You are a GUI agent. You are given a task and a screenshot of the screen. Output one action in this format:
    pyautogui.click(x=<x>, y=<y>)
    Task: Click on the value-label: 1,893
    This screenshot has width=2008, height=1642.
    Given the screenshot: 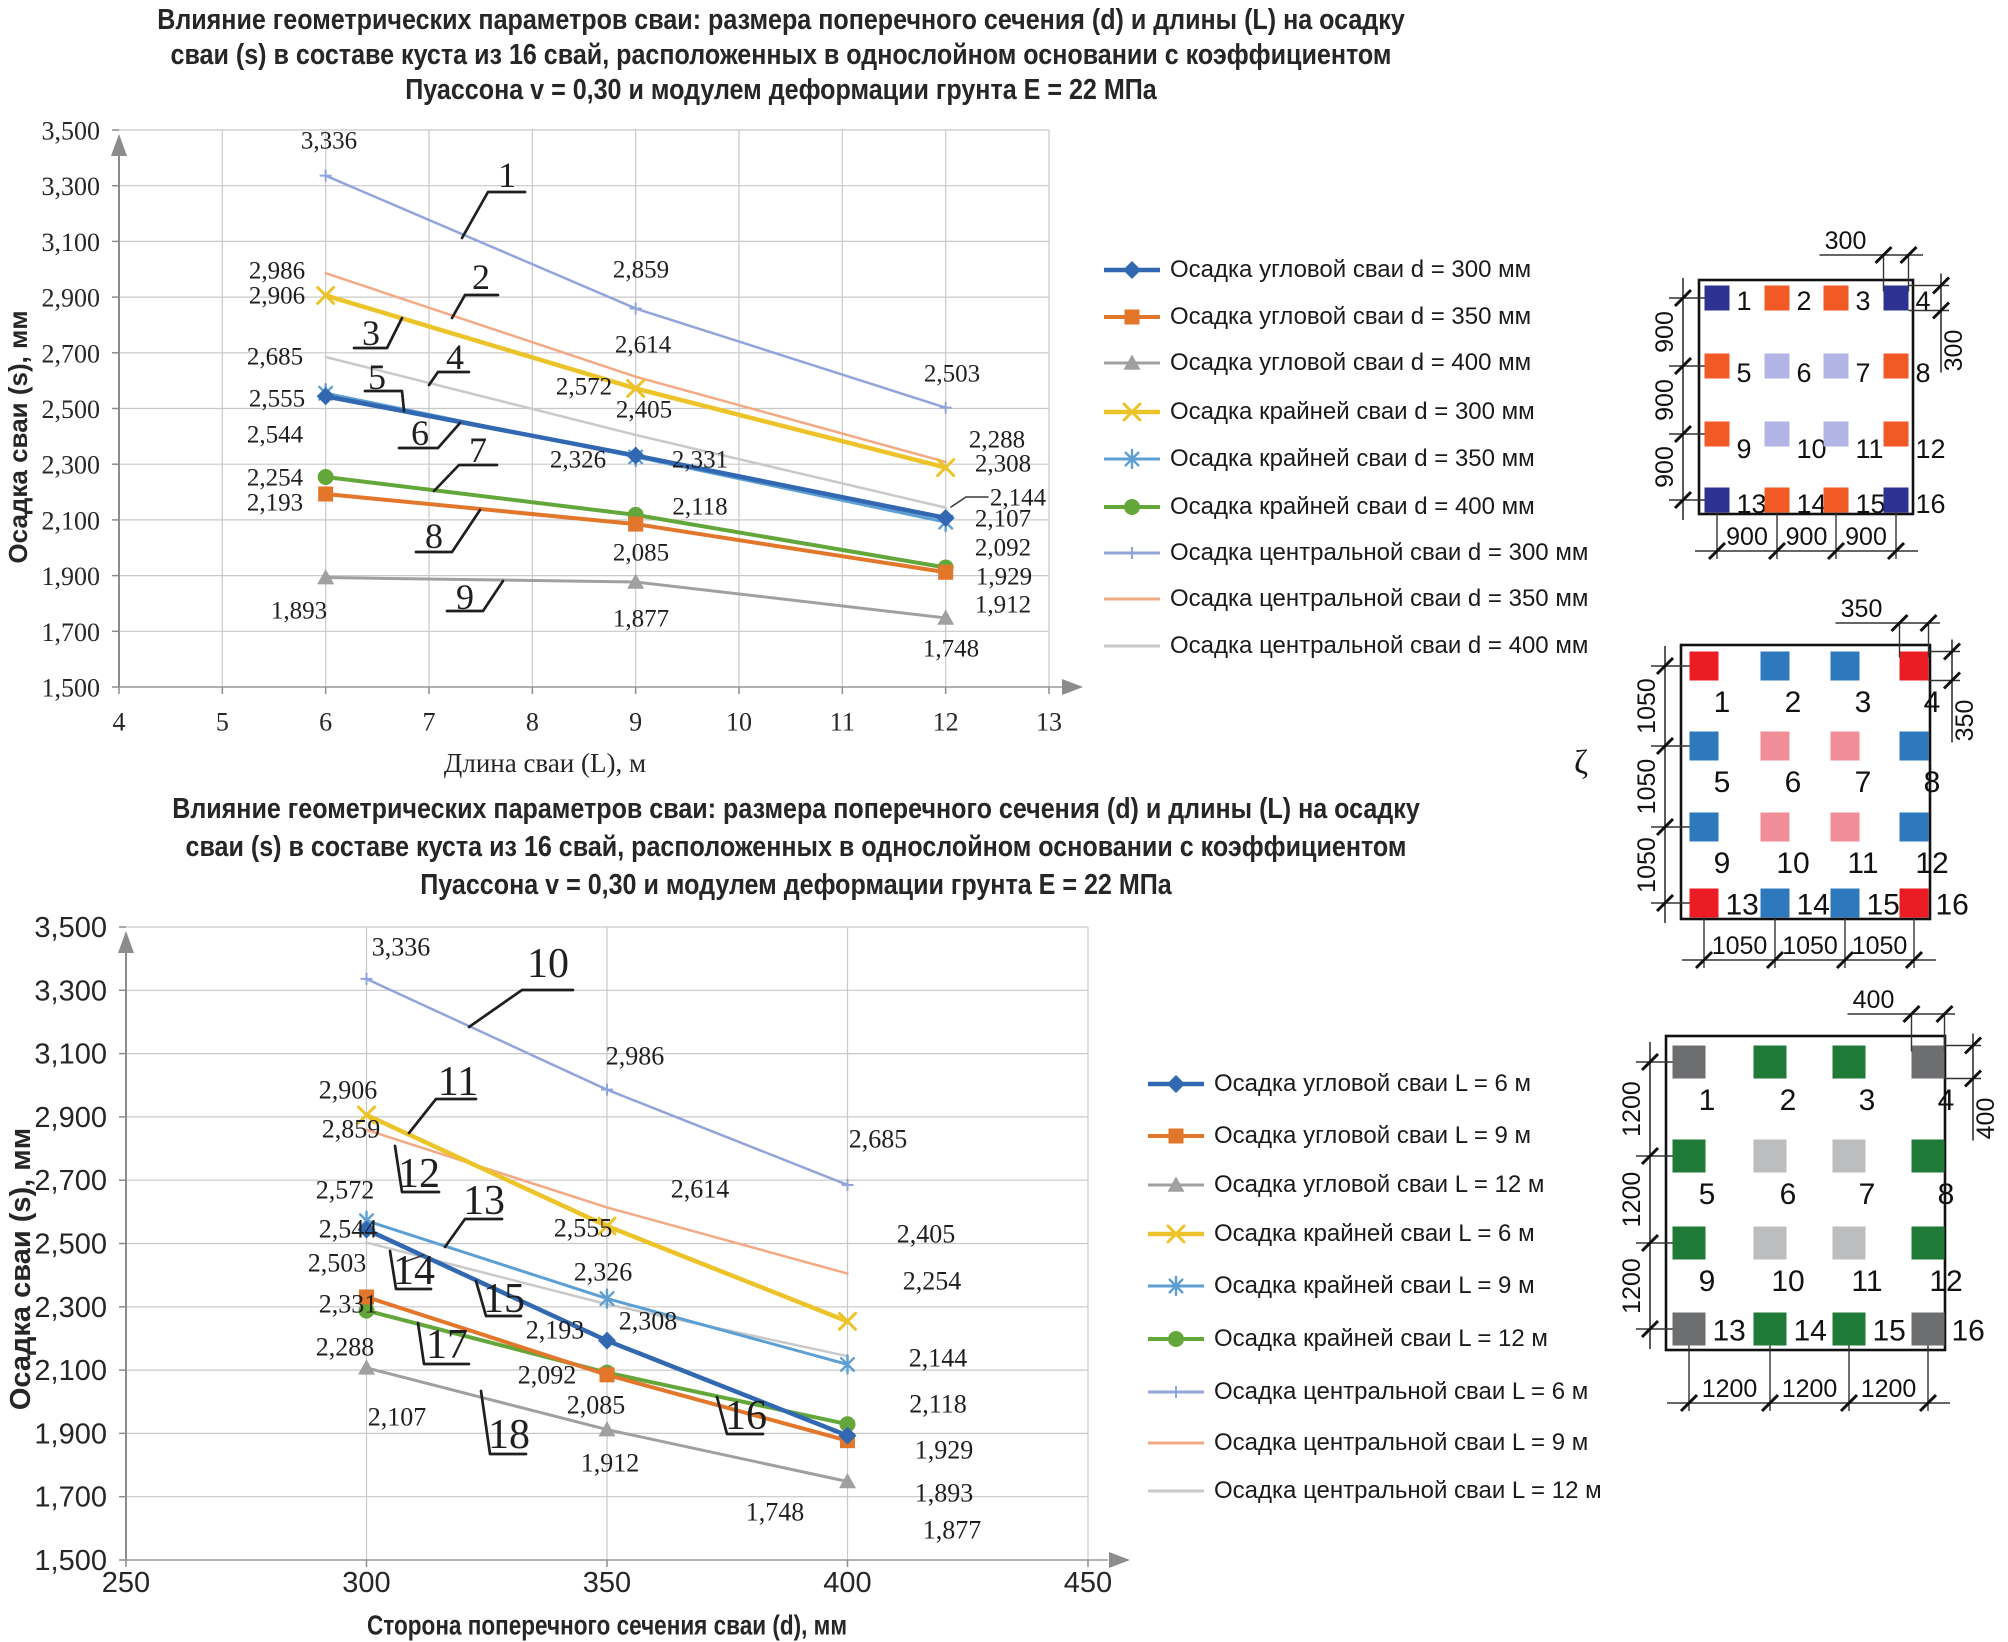 What is the action you would take?
    pyautogui.click(x=944, y=1493)
    